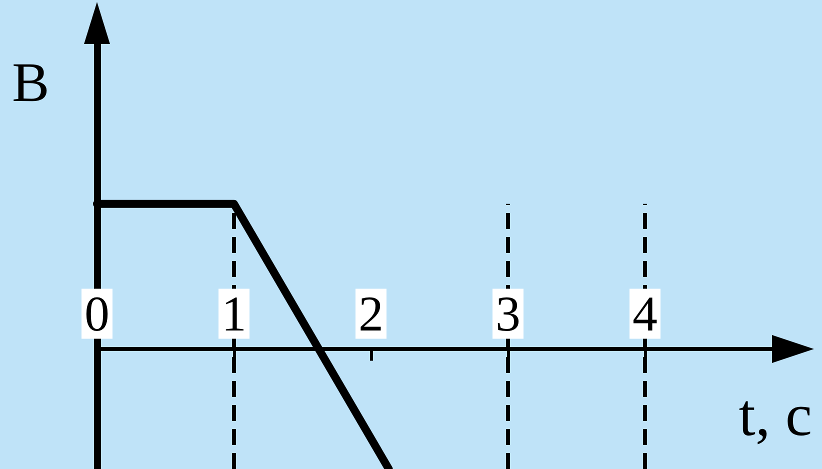 The image size is (822, 469). What do you see at coordinates (371, 314) in the screenshot?
I see `x-tick-label: 2` at bounding box center [371, 314].